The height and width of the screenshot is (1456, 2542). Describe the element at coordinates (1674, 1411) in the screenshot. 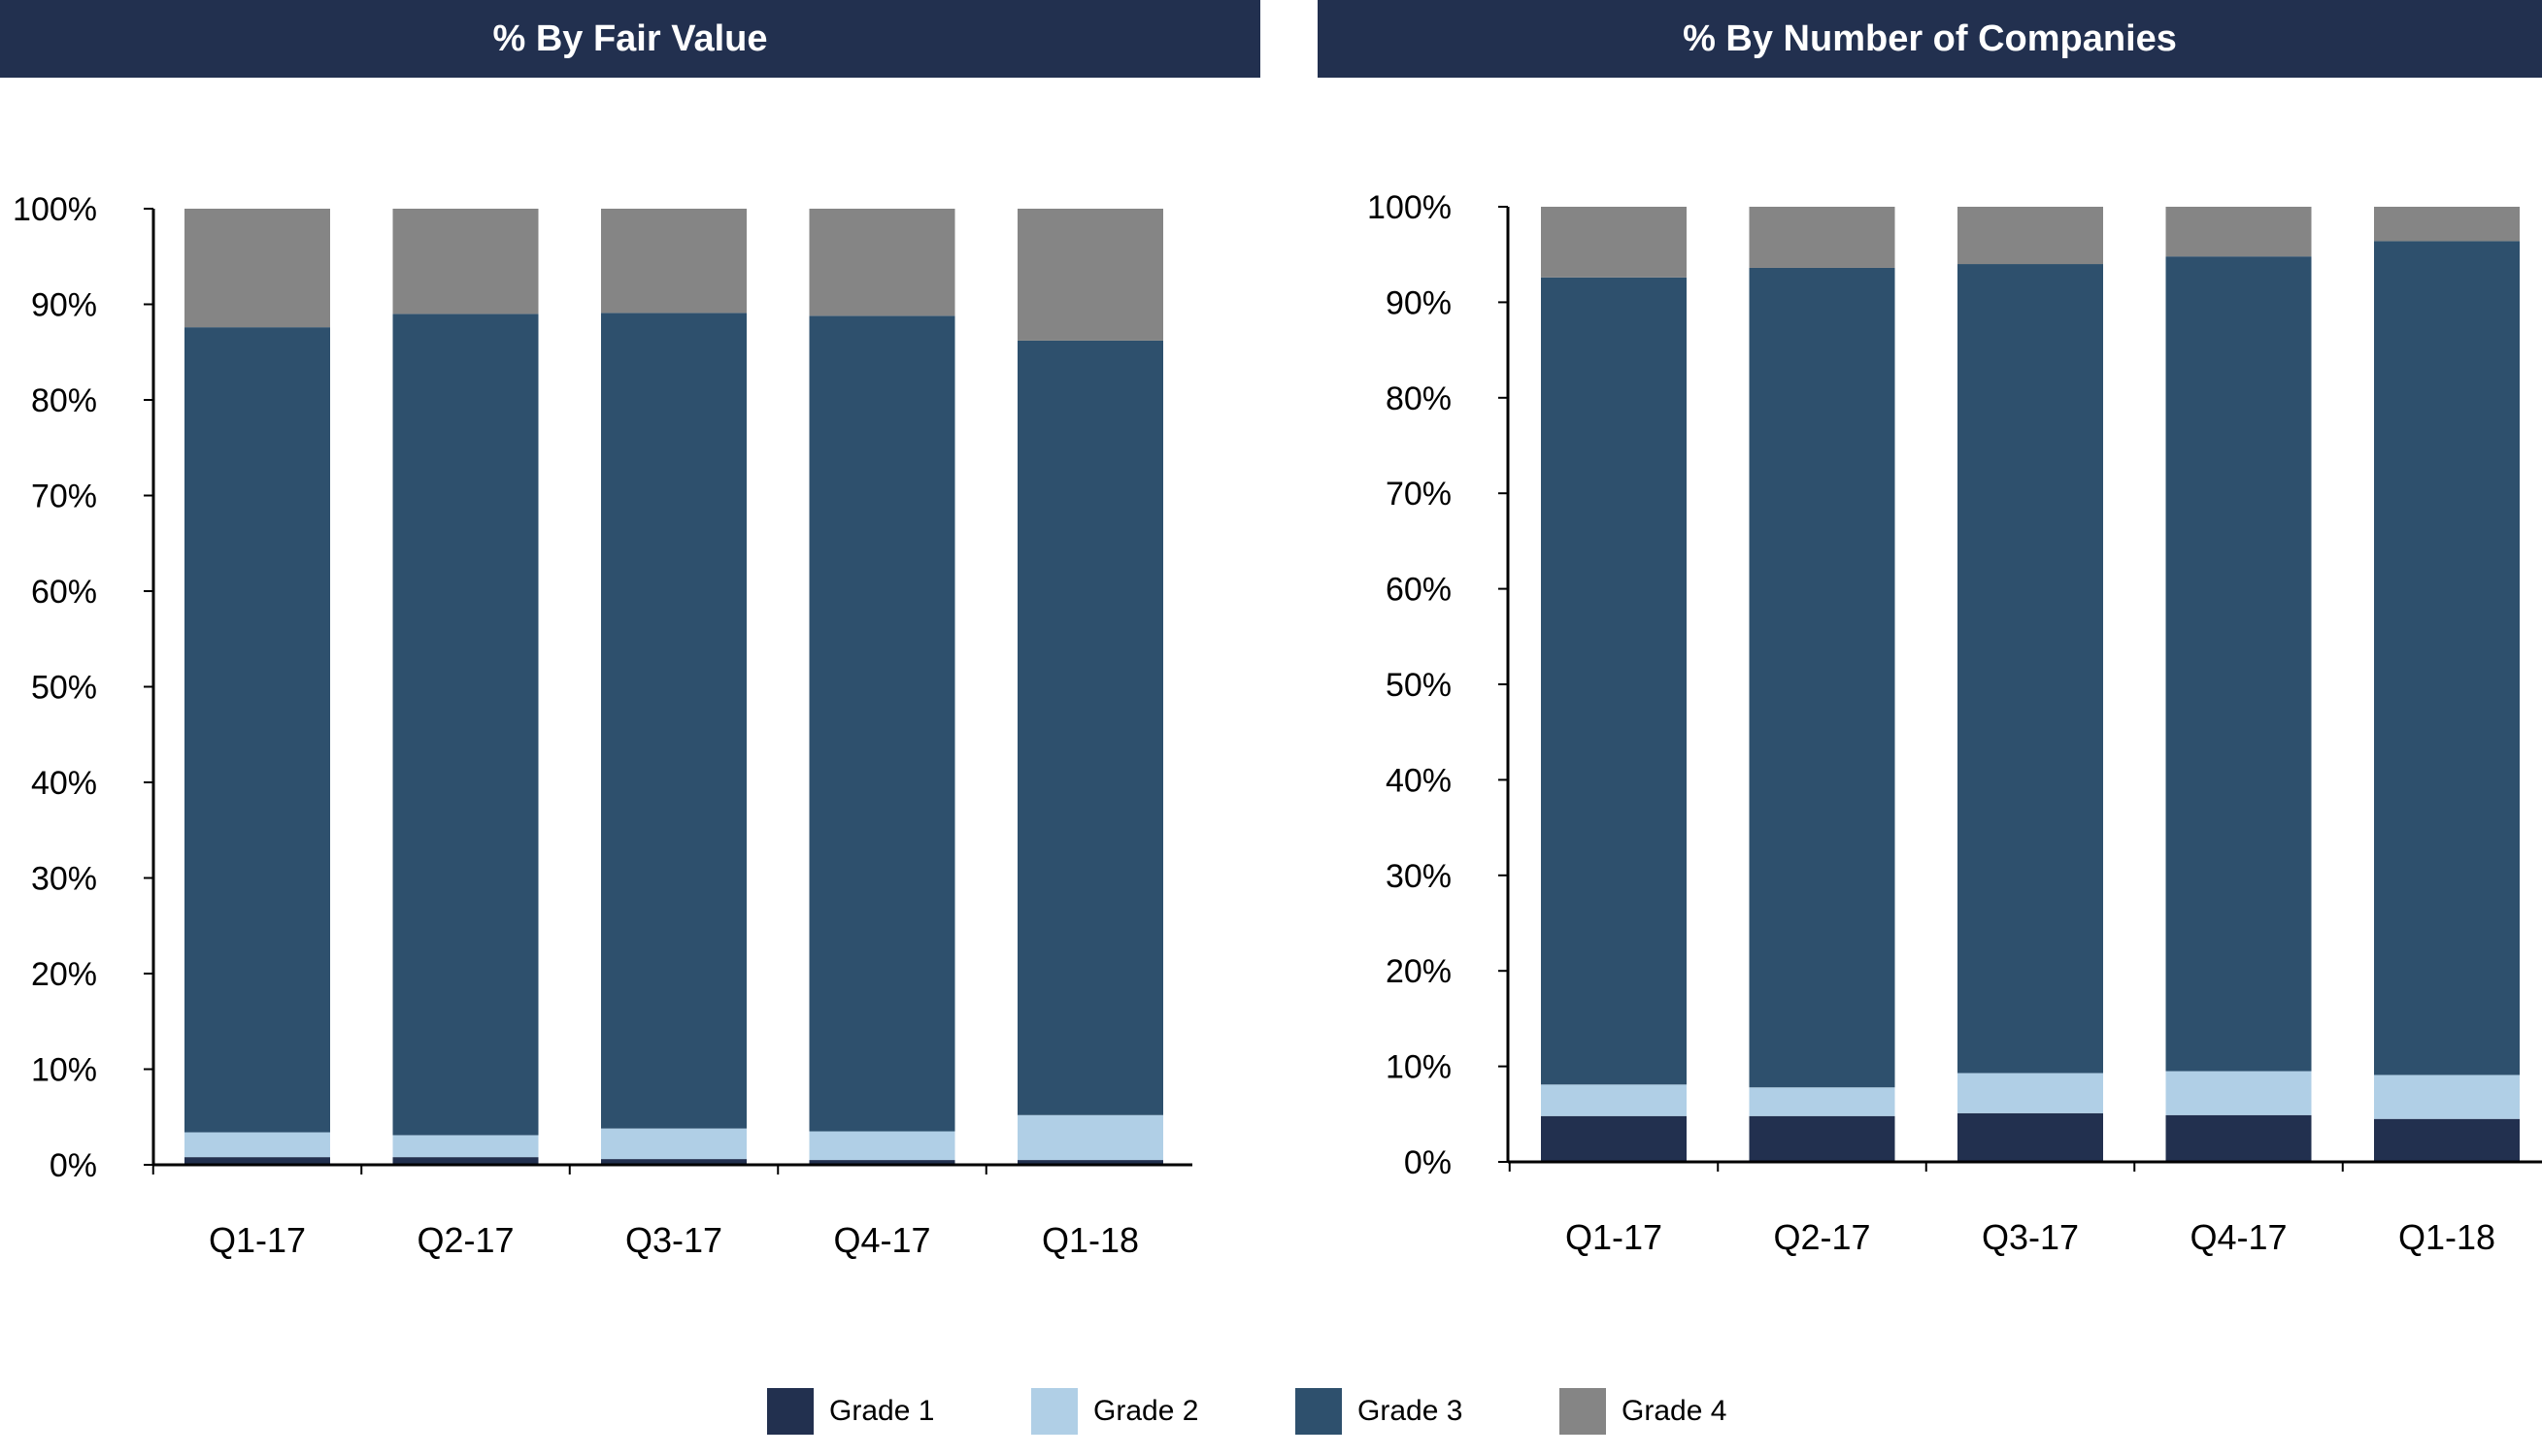

I see `legend-label-grade-4: Grade 4` at that location.